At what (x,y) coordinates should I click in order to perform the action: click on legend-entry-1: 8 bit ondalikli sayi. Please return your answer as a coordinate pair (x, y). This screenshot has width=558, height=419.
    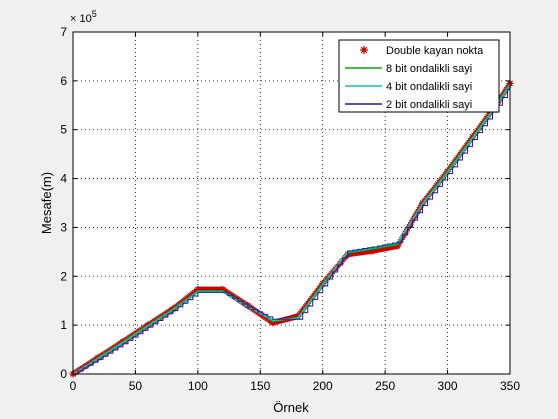
    Looking at the image, I should click on (408, 69).